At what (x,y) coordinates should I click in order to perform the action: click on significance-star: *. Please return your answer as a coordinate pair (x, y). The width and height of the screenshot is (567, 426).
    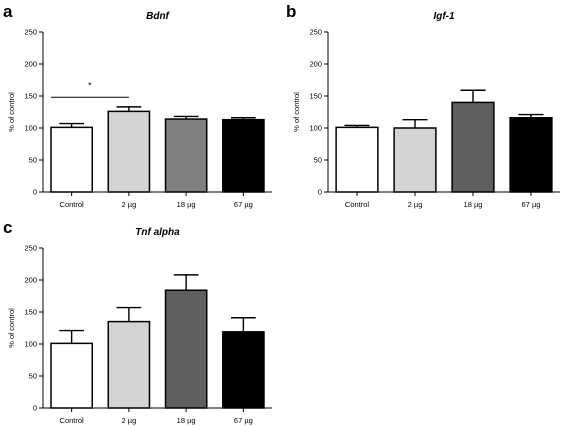
    Looking at the image, I should click on (90, 85).